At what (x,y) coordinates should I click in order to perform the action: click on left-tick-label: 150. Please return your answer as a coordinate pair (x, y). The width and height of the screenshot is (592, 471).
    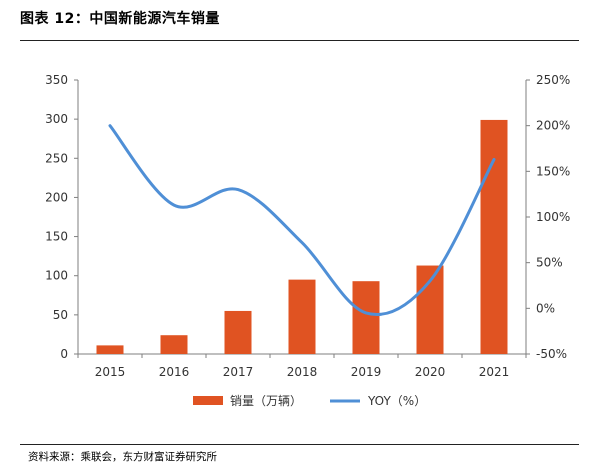
    Looking at the image, I should click on (56, 237).